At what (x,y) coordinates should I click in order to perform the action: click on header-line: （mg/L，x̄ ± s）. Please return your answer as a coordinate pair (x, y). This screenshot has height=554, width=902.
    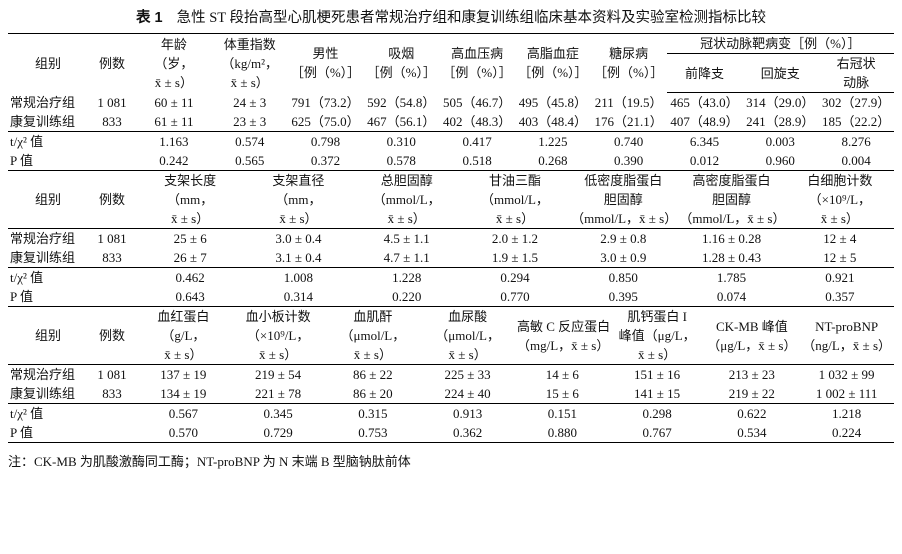
    Looking at the image, I should click on (563, 345).